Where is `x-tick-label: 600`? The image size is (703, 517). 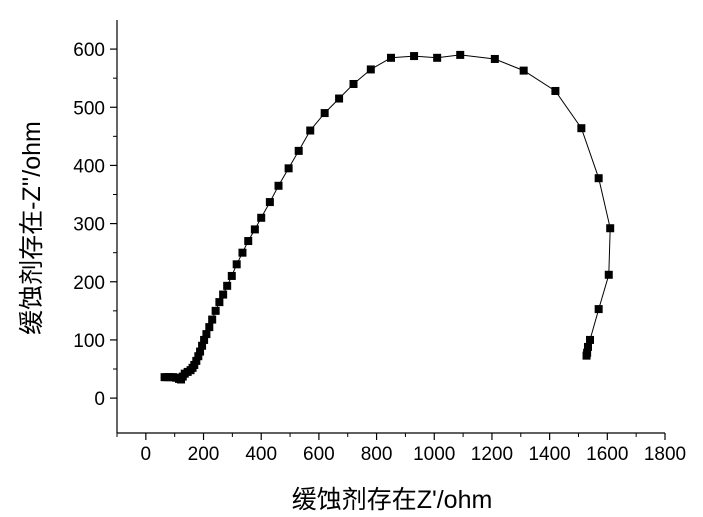 x-tick-label: 600 is located at coordinates (319, 454).